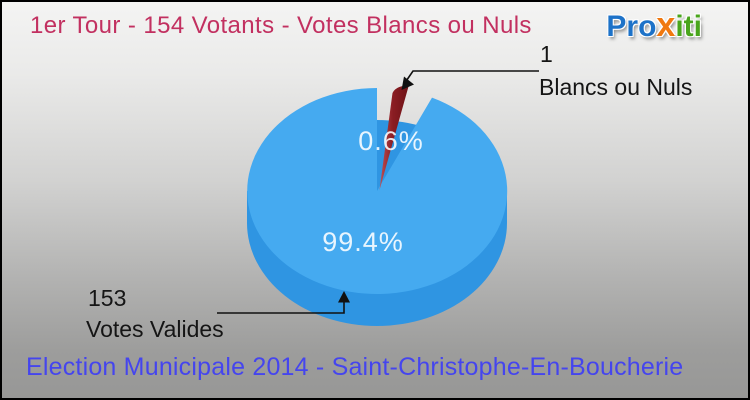 The image size is (750, 400). I want to click on logo-text-iti: iti, so click(688, 26).